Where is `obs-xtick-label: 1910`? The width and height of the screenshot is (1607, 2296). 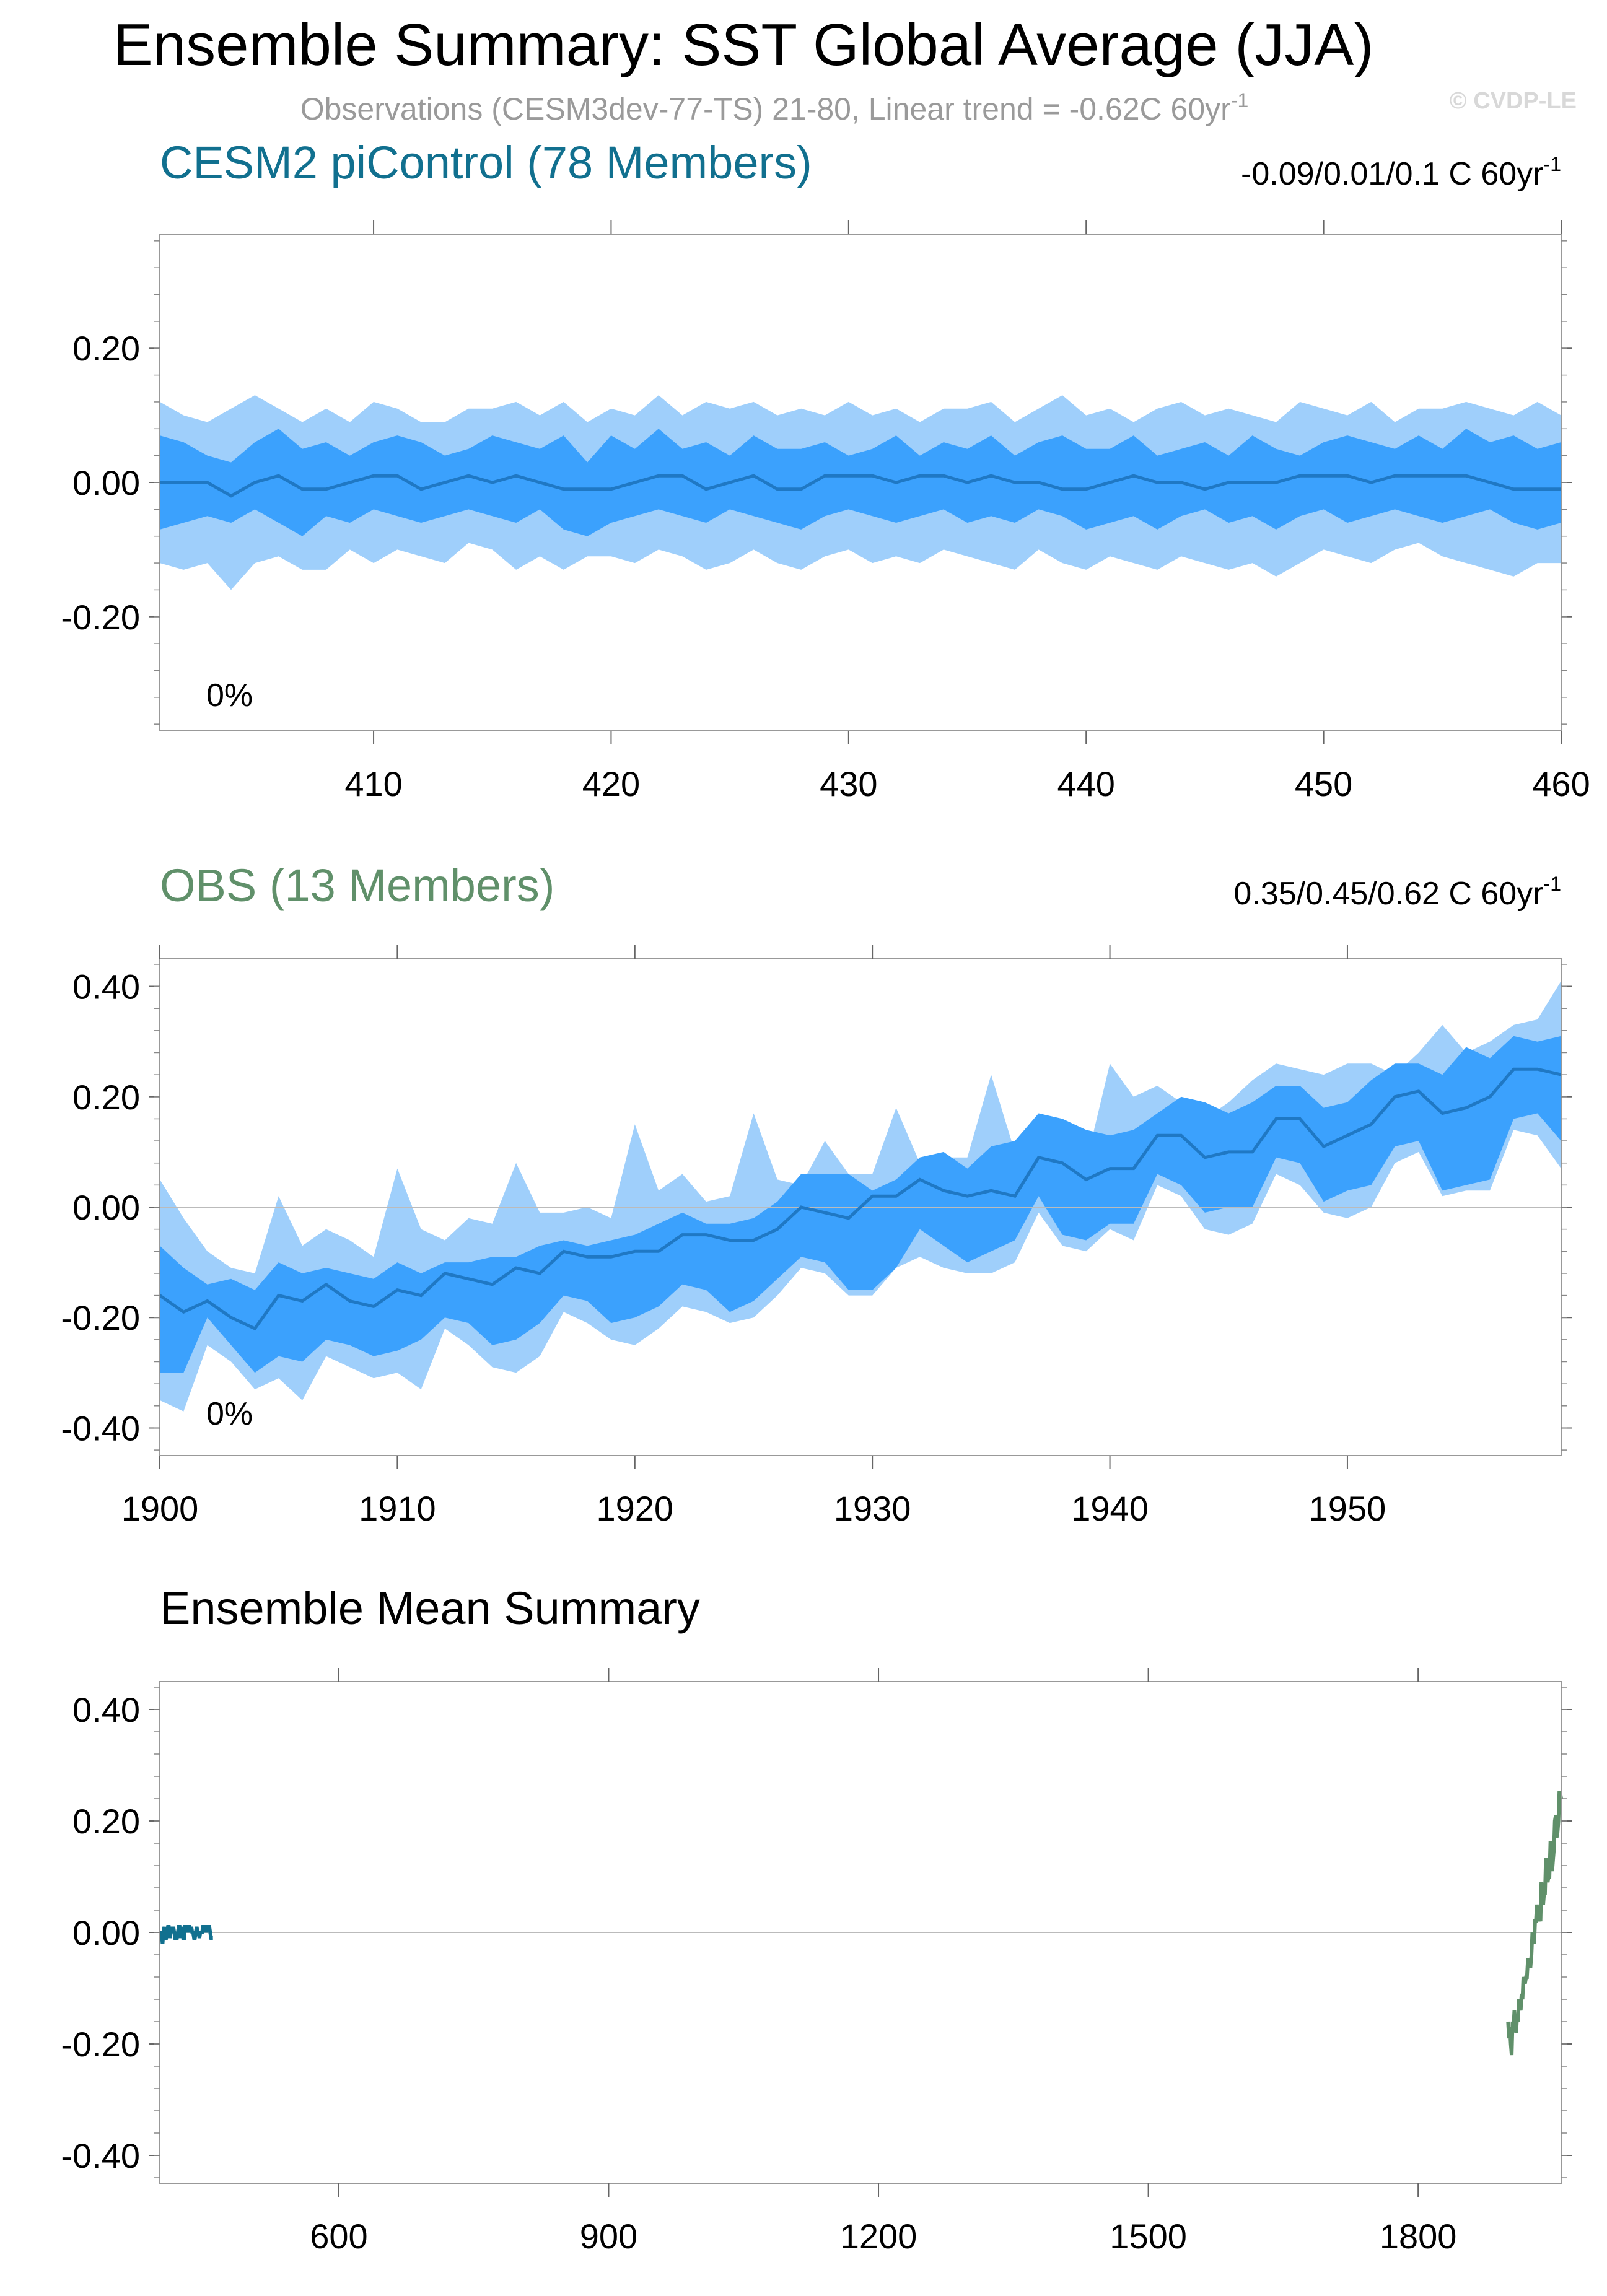
obs-xtick-label: 1910 is located at coordinates (397, 1508).